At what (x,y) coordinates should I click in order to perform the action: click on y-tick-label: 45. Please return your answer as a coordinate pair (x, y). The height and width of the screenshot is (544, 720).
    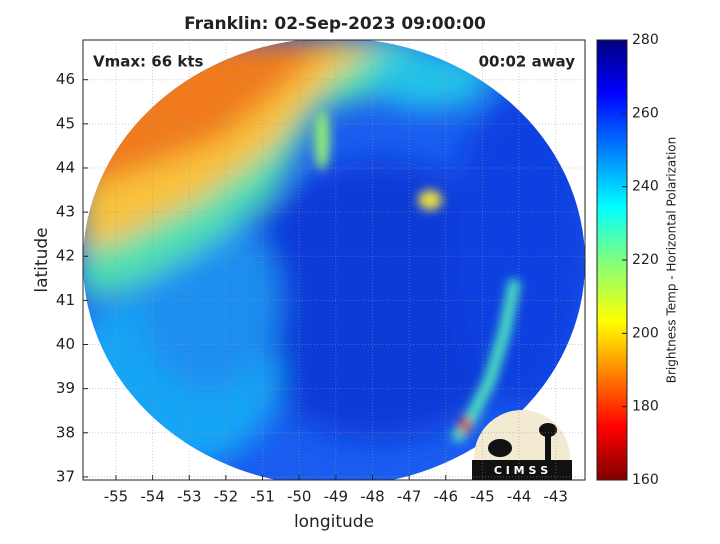
    Looking at the image, I should click on (65, 123).